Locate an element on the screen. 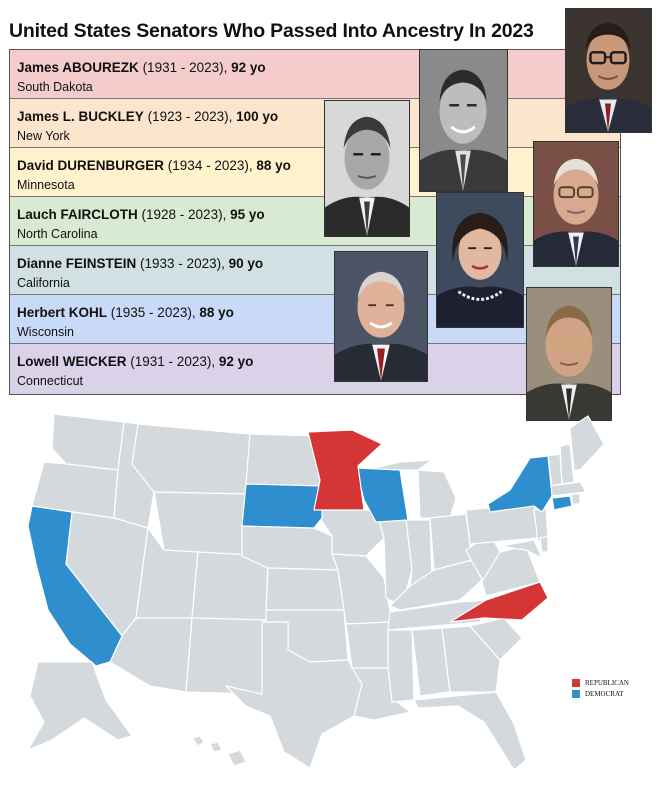 The image size is (659, 788). senator-name: Dianne FEINSTEIN is located at coordinates (77, 263).